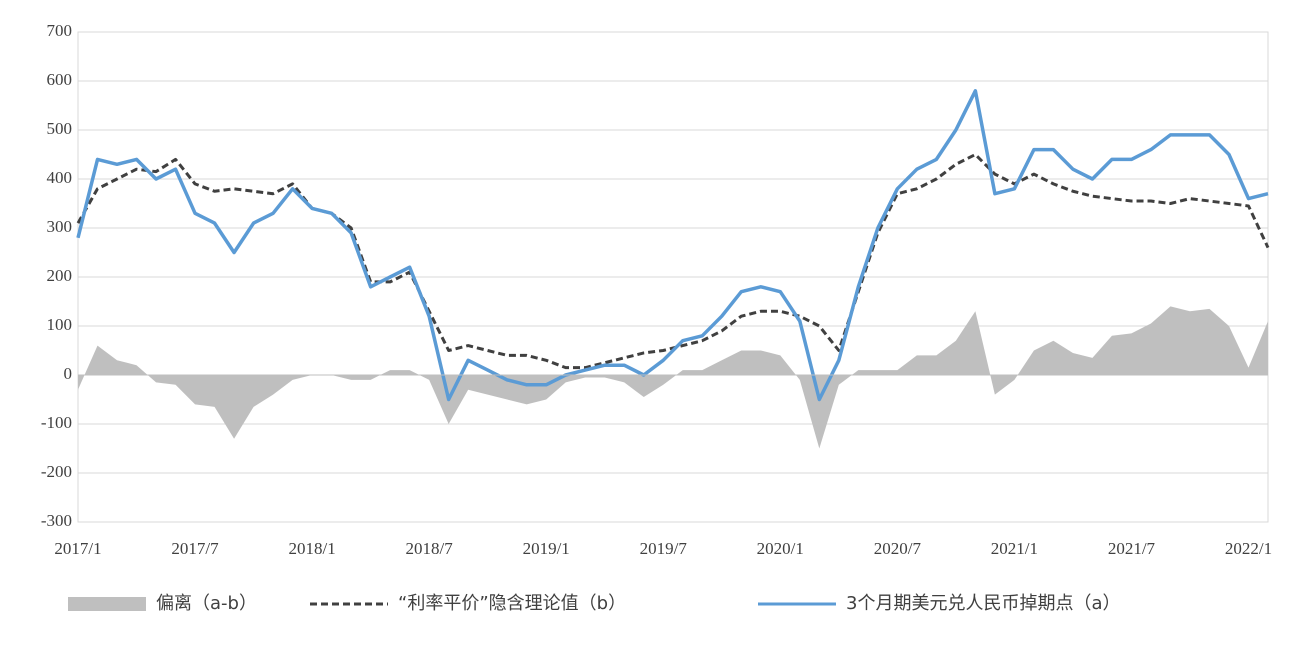  What do you see at coordinates (1014, 548) in the screenshot?
I see `x-tick-label: 2021/1` at bounding box center [1014, 548].